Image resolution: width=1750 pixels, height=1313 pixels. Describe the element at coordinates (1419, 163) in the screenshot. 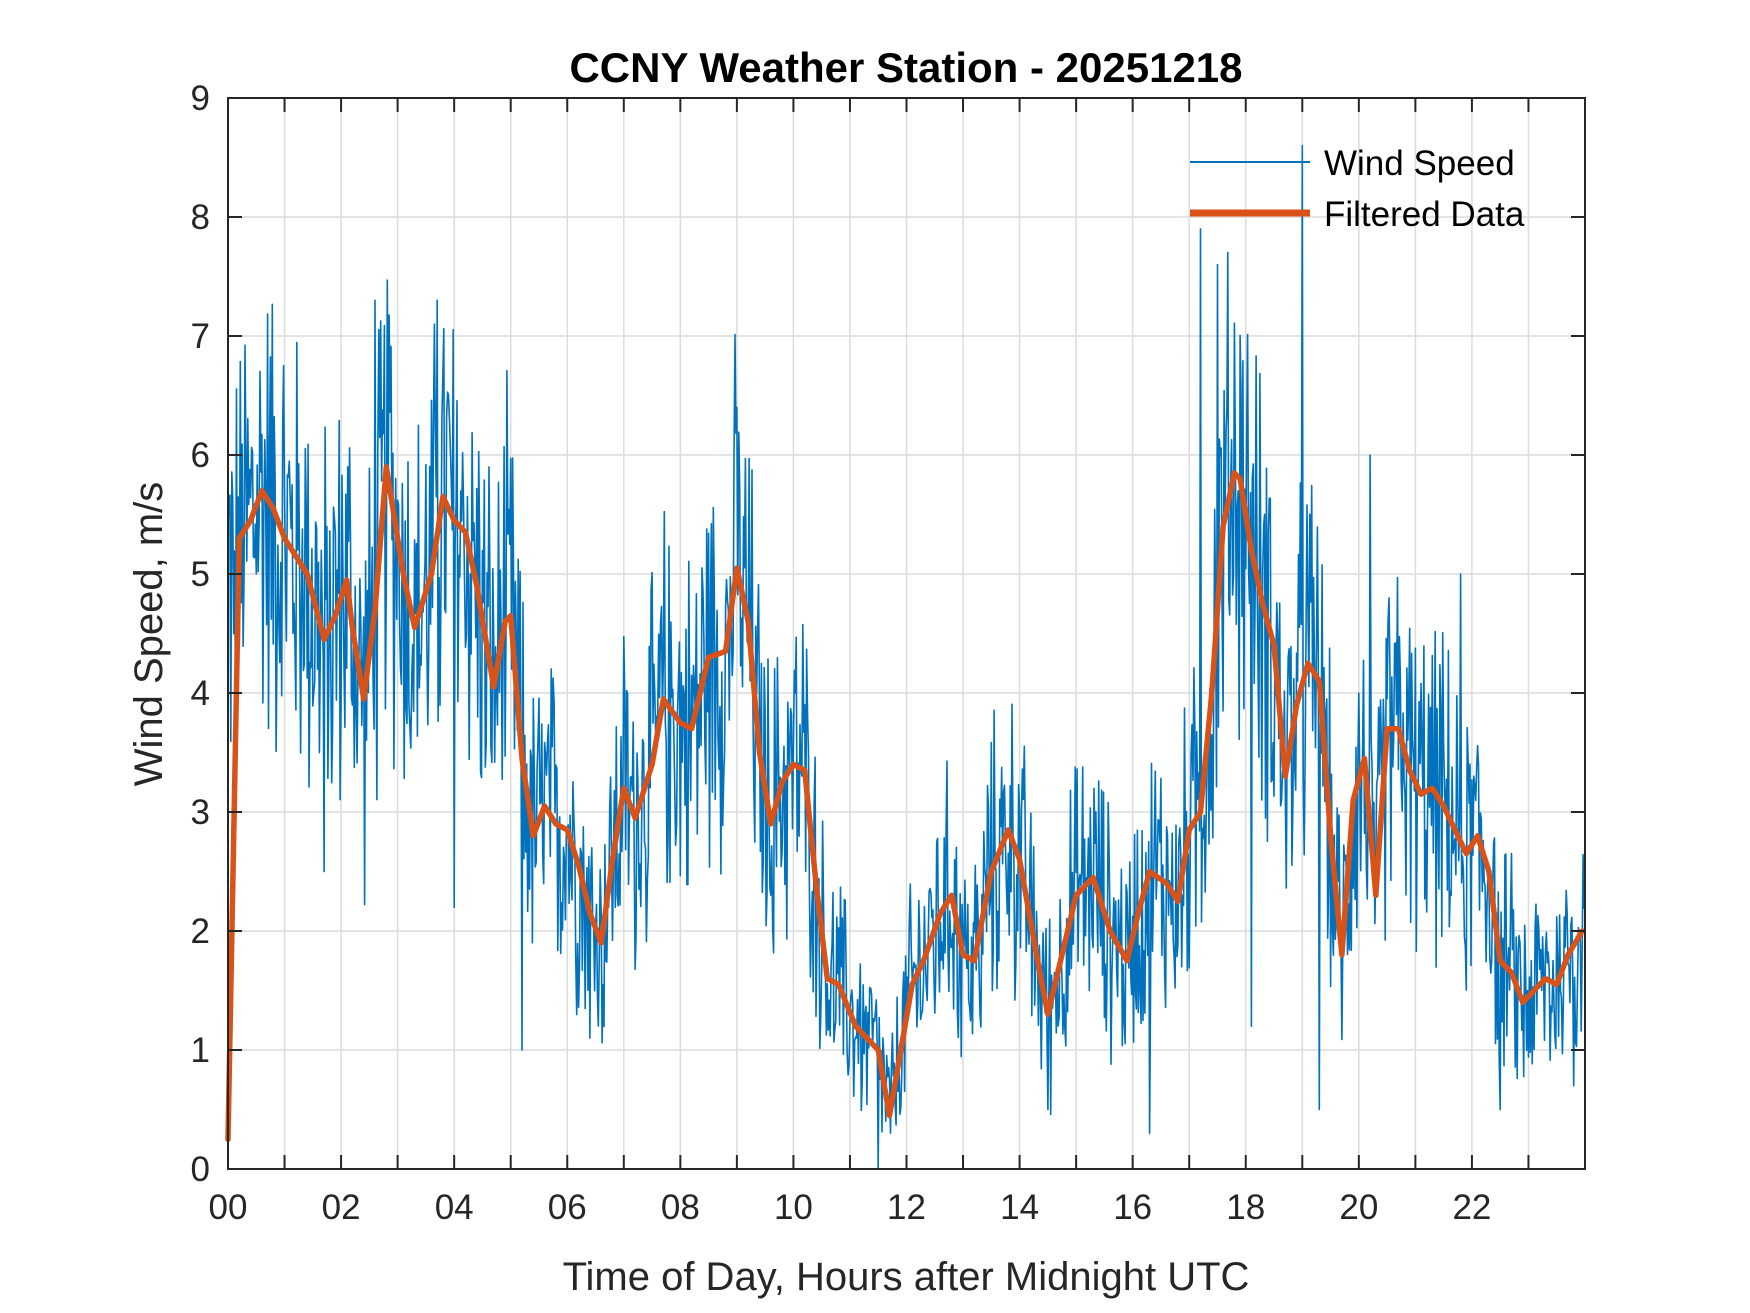

I see `legend-label-wind-speed: Wind Speed` at that location.